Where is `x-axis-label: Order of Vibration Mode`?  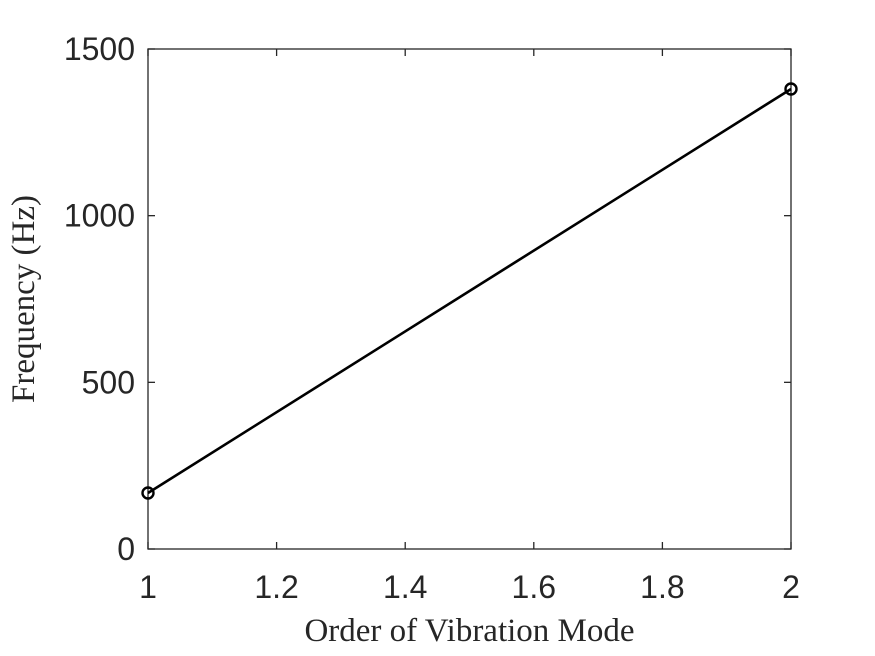
x-axis-label: Order of Vibration Mode is located at coordinates (469, 631).